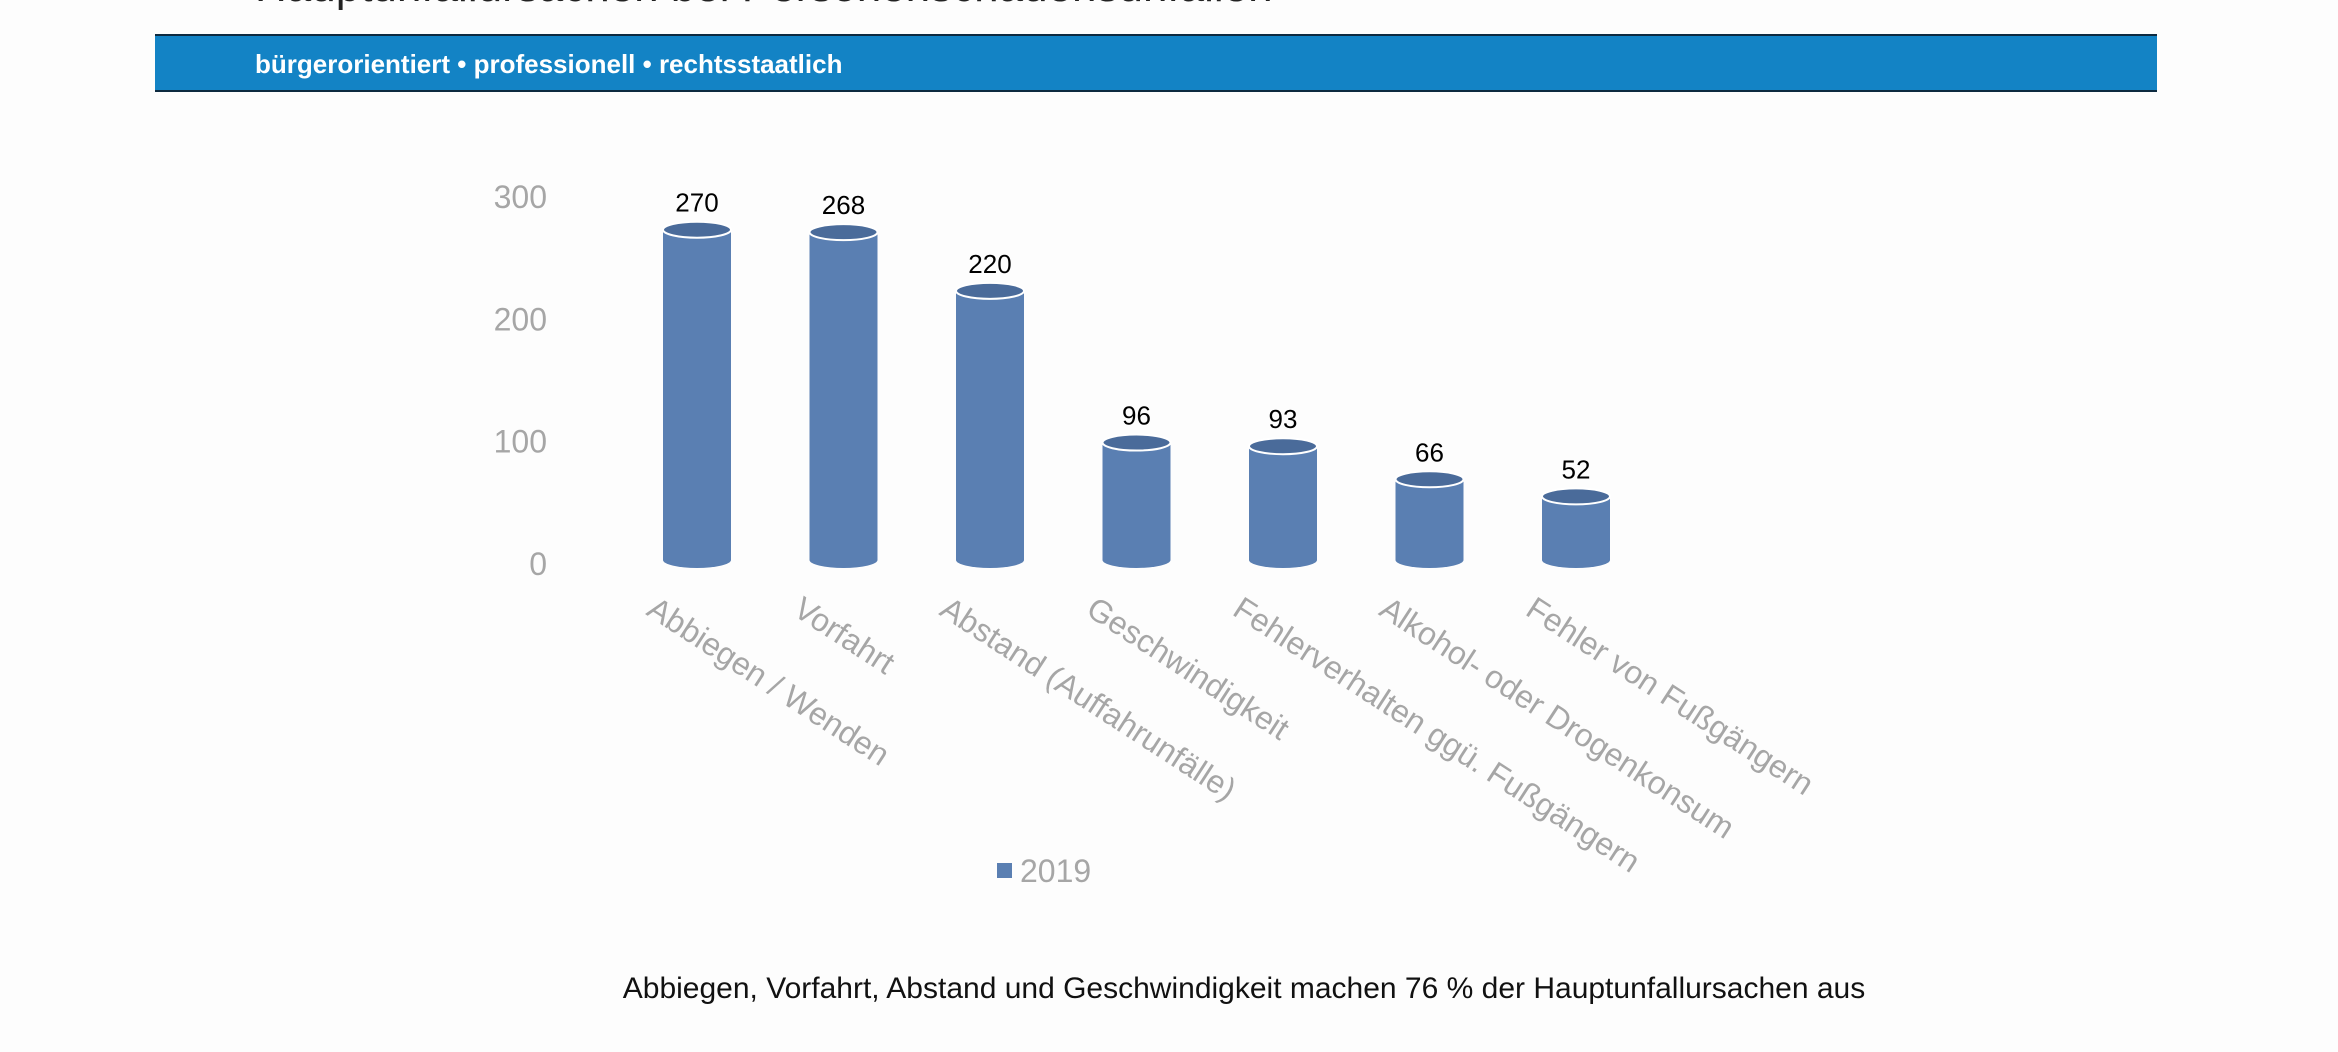 This screenshot has height=1052, width=2338. What do you see at coordinates (843, 205) in the screenshot?
I see `value-label: 268` at bounding box center [843, 205].